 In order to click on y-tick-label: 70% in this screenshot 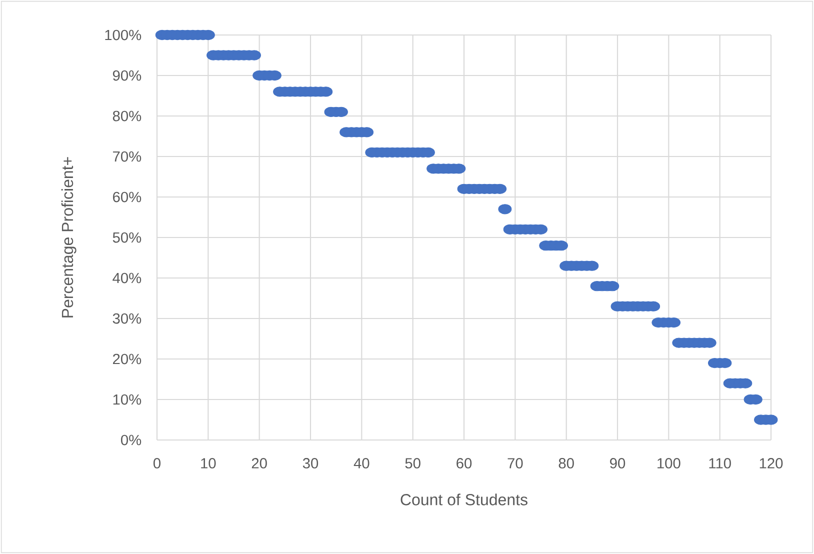, I will do `click(127, 156)`.